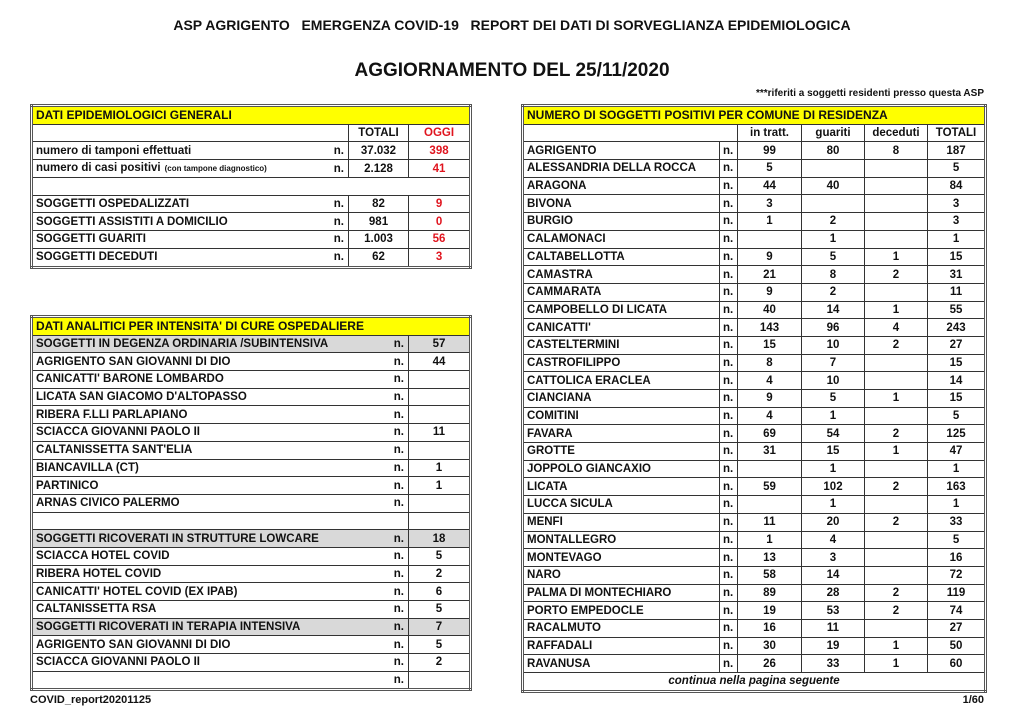  Describe the element at coordinates (206, 556) in the screenshot. I see `facility-label: SCIACCA HOTEL COVID` at that location.